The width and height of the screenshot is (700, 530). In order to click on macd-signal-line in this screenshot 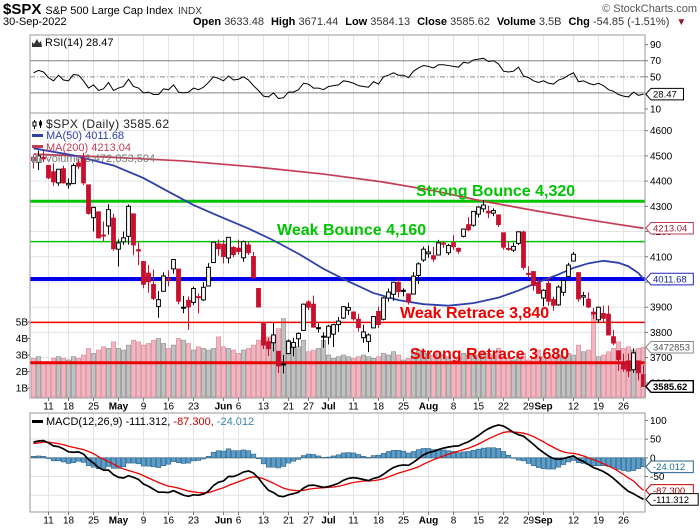, I will do `click(338, 462)`.